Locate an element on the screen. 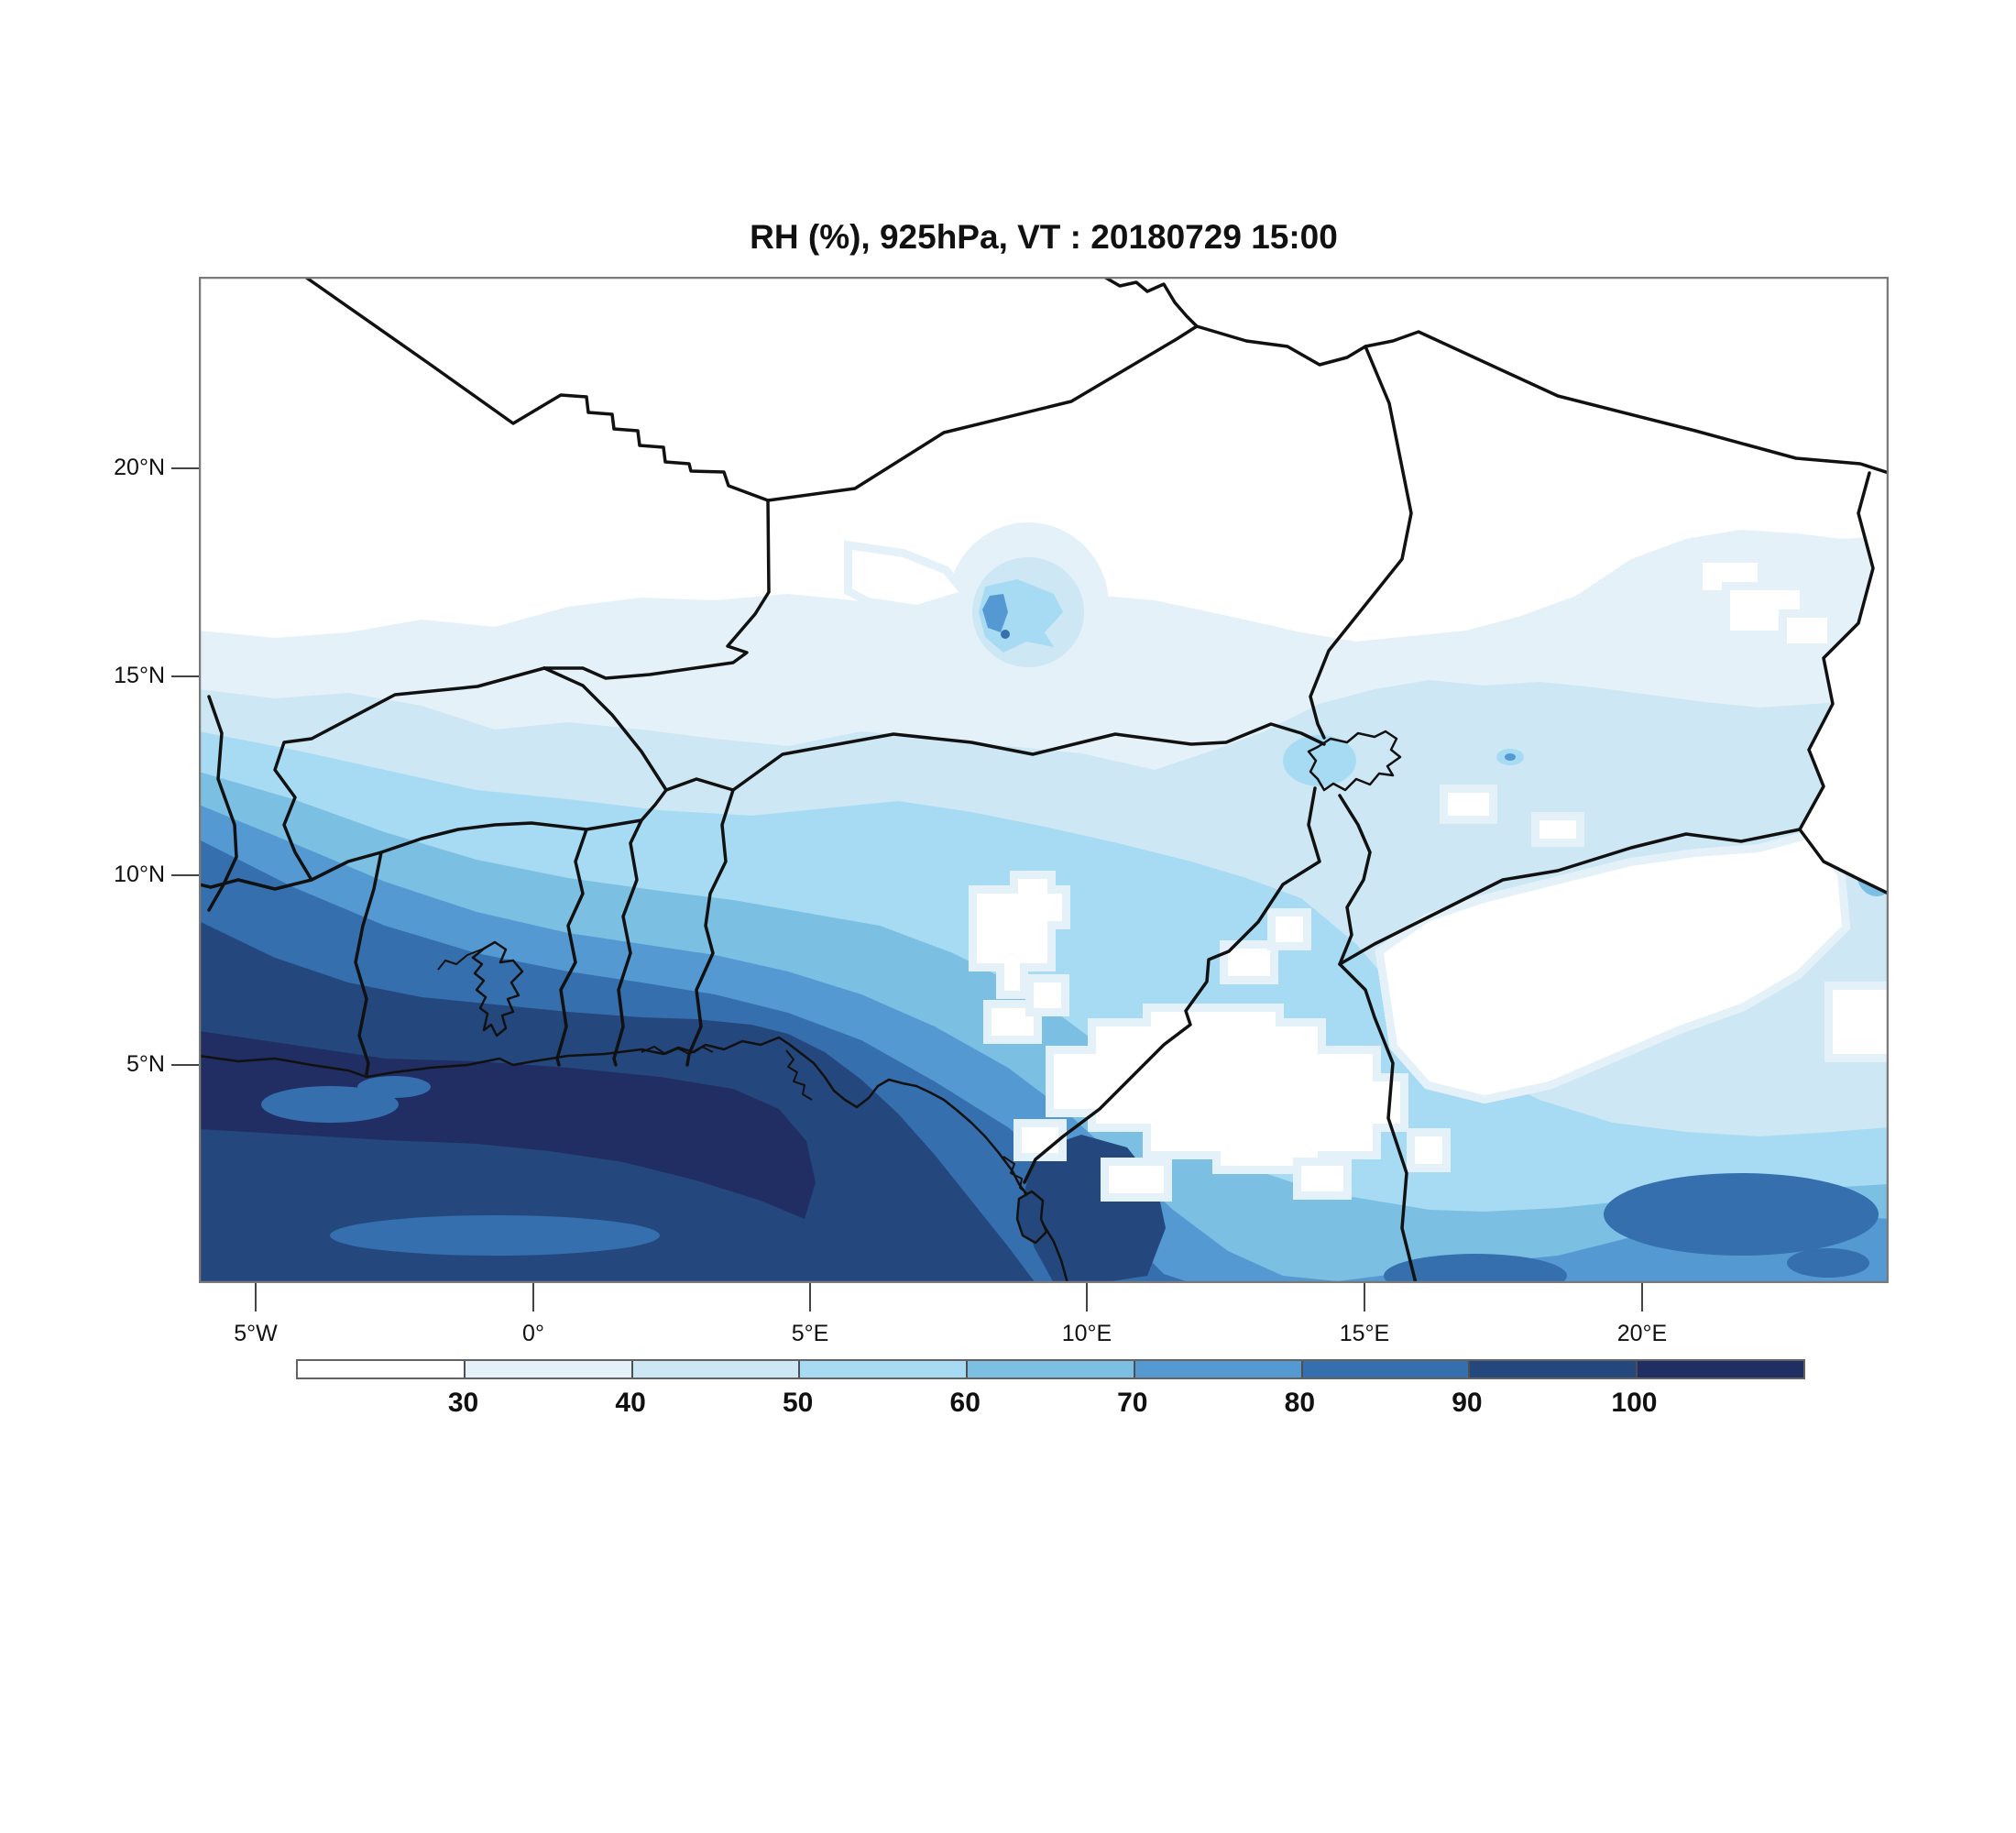 This screenshot has height=1833, width=2016. colorbar-tick-label: 80 is located at coordinates (1300, 1403).